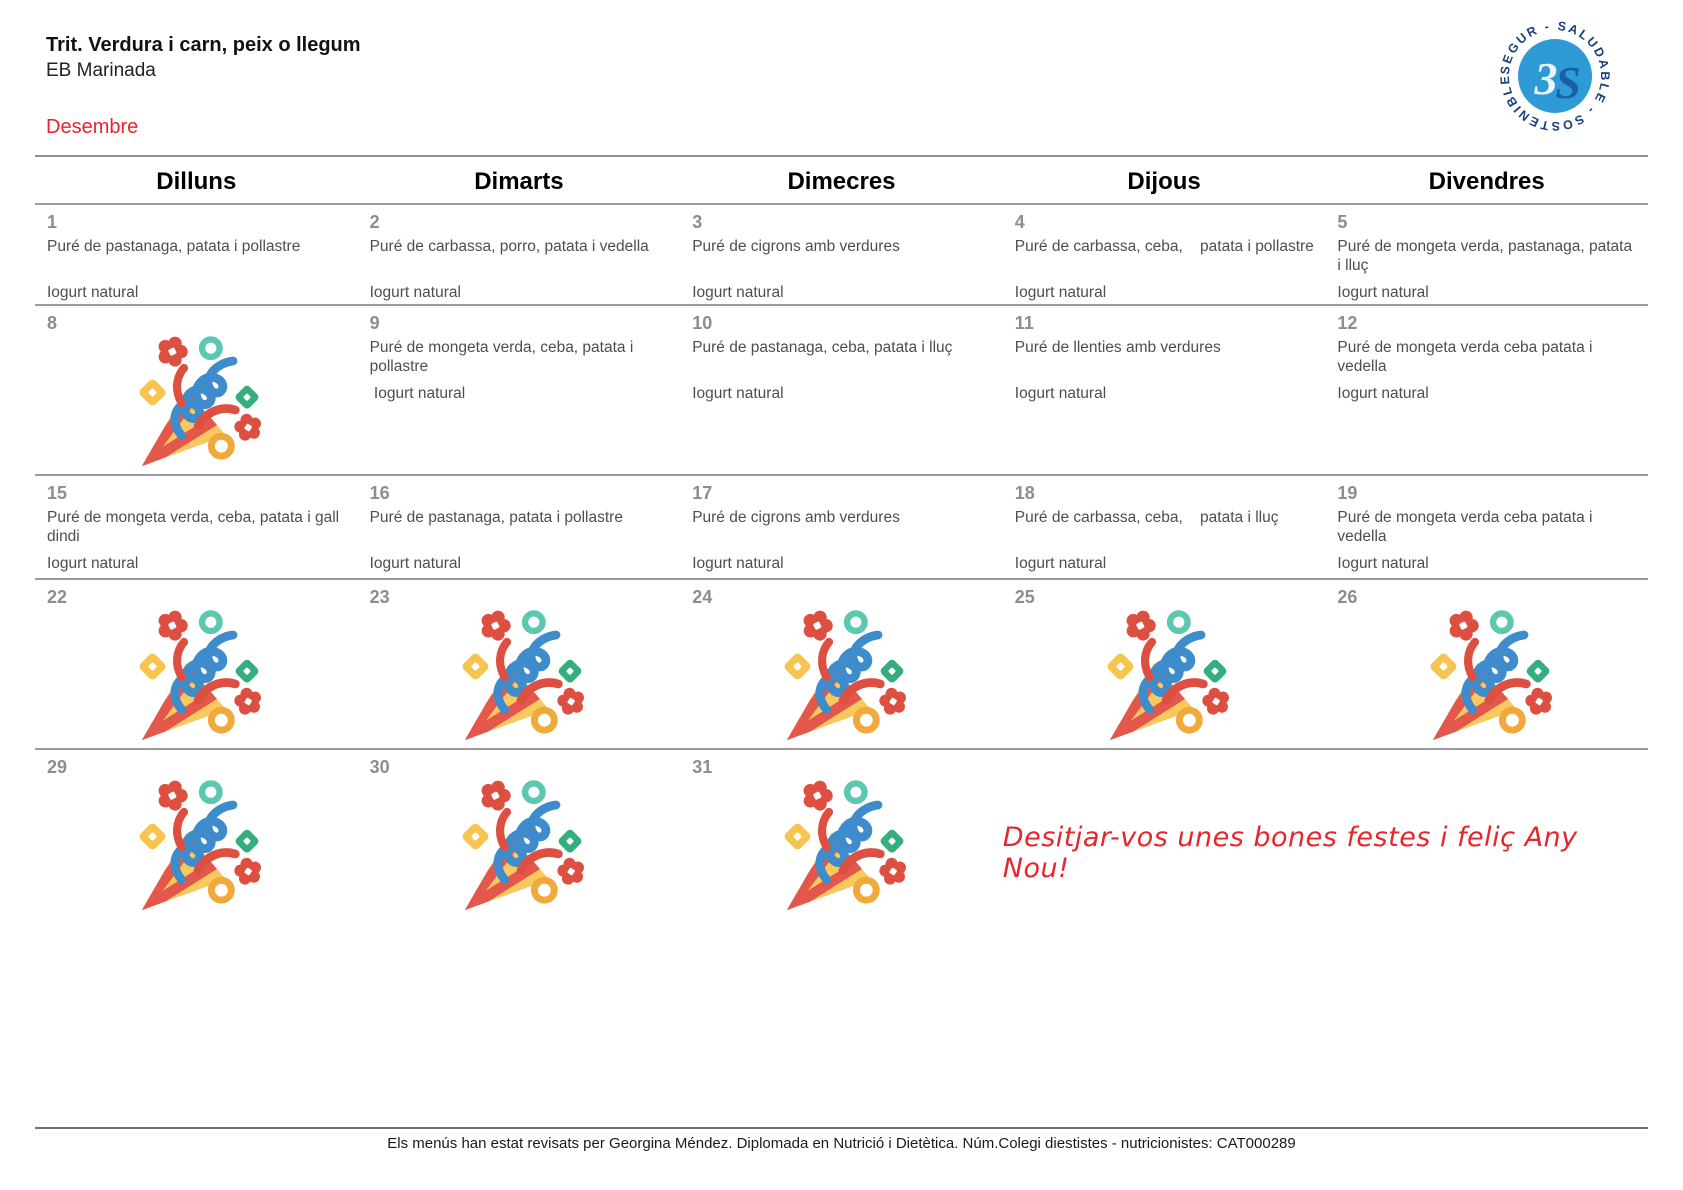 The width and height of the screenshot is (1683, 1190). What do you see at coordinates (1568, 82) in the screenshot?
I see `logo-center-s: S` at bounding box center [1568, 82].